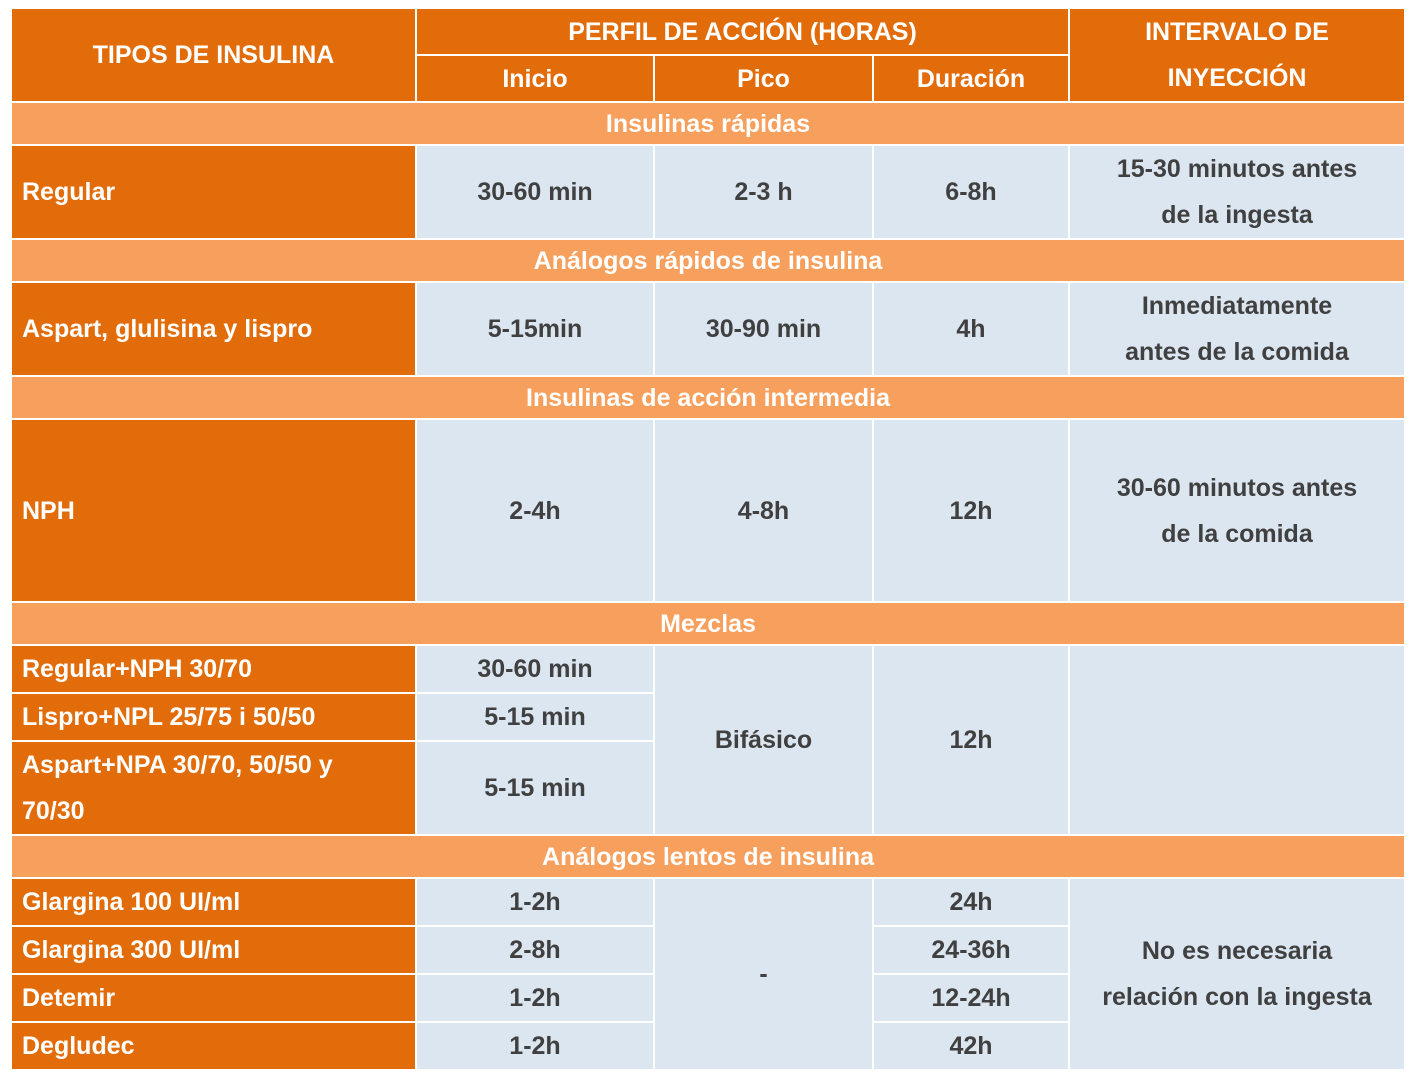 This screenshot has width=1410, height=1080. Describe the element at coordinates (1237, 32) in the screenshot. I see `header-interval-line1: INTERVALO DE` at that location.